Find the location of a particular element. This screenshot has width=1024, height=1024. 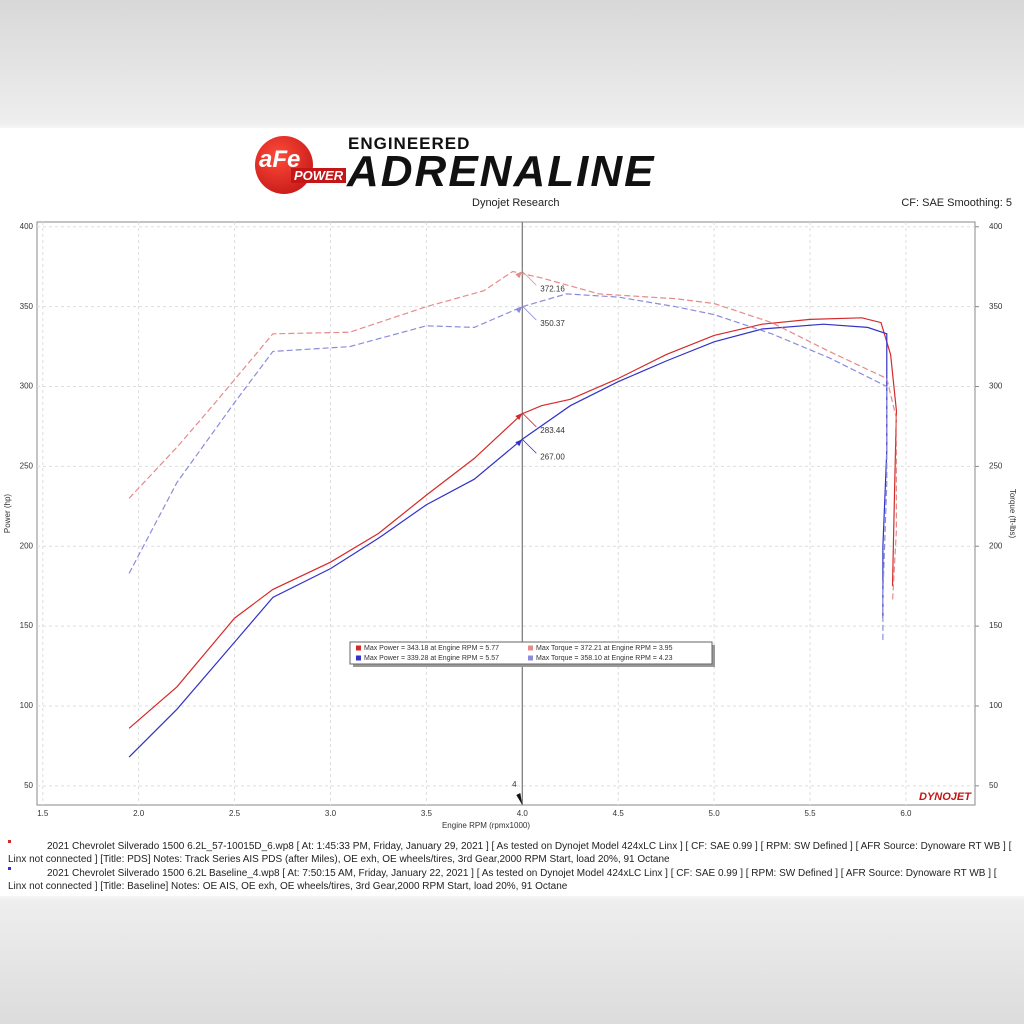

logo: aFe POWER ENGINEERED ADRENALINE is located at coordinates (515, 165).